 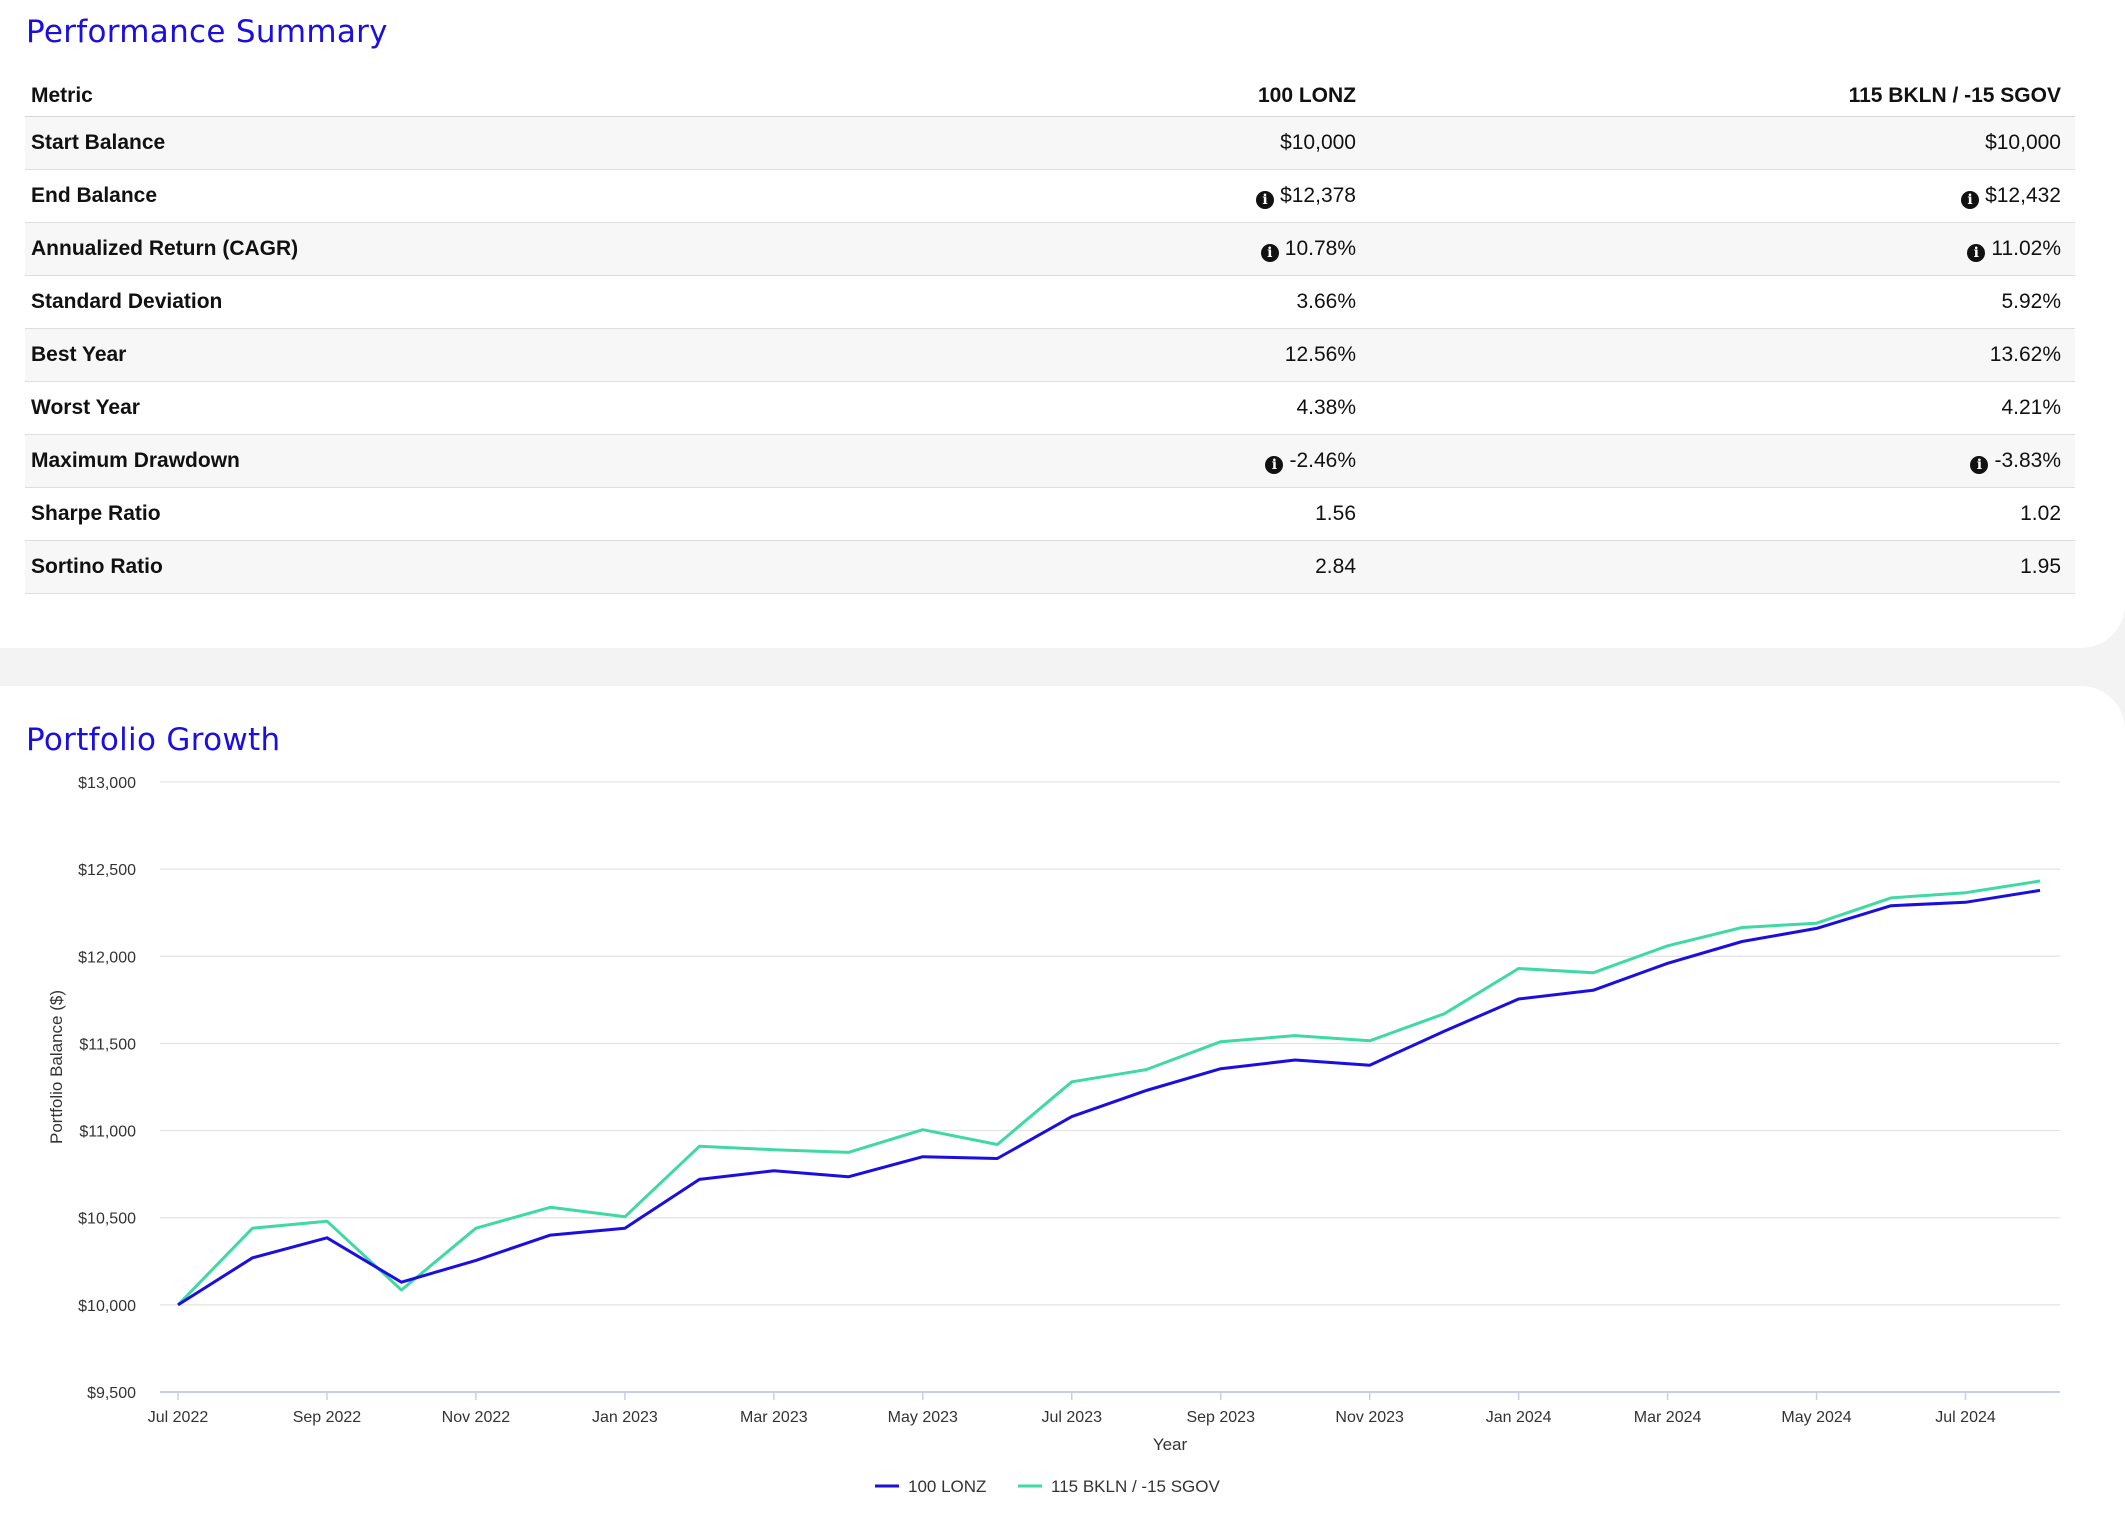 What do you see at coordinates (107, 1132) in the screenshot?
I see `y-tick-label: $11,000` at bounding box center [107, 1132].